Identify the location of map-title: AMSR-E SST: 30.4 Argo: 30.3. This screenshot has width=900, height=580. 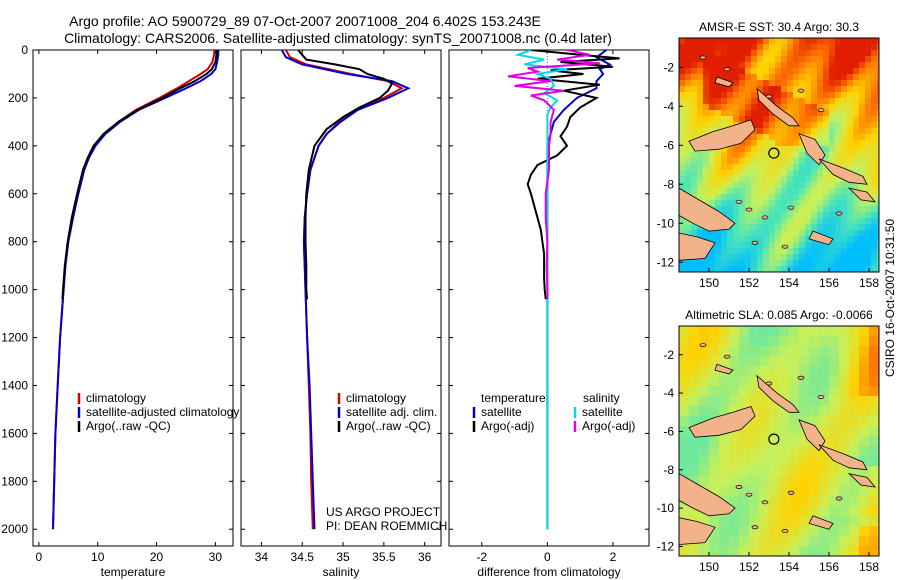
(779, 27).